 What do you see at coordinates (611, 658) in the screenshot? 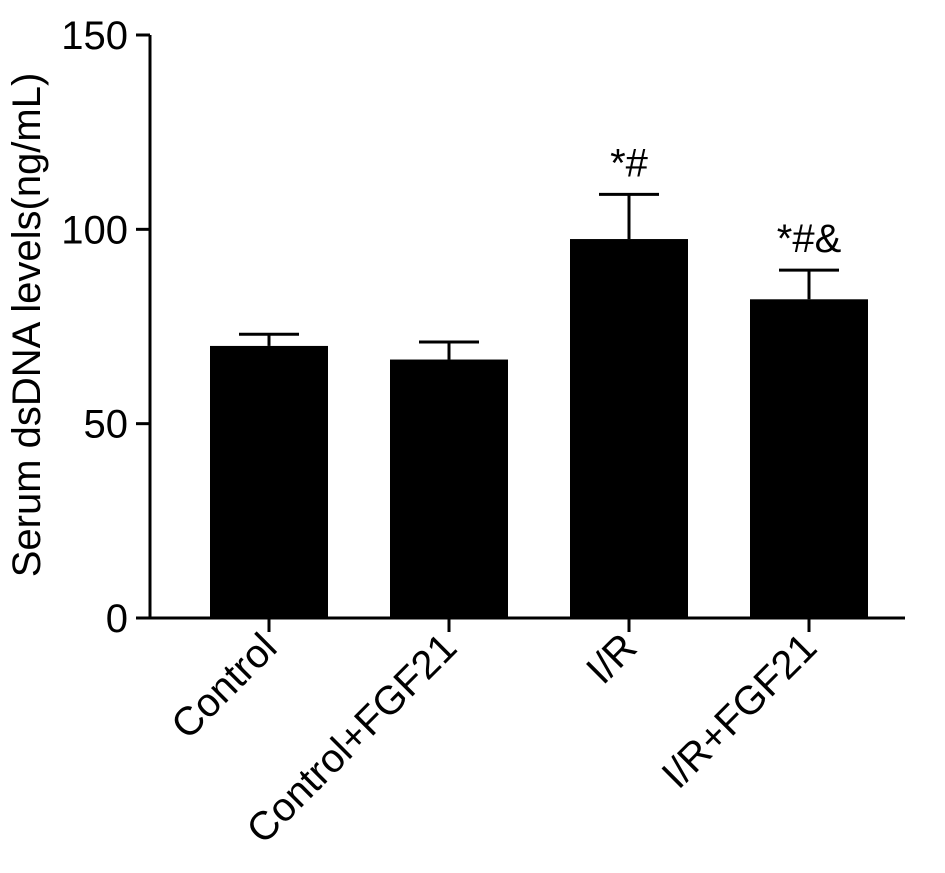
I see `x-tick-label: I/R` at bounding box center [611, 658].